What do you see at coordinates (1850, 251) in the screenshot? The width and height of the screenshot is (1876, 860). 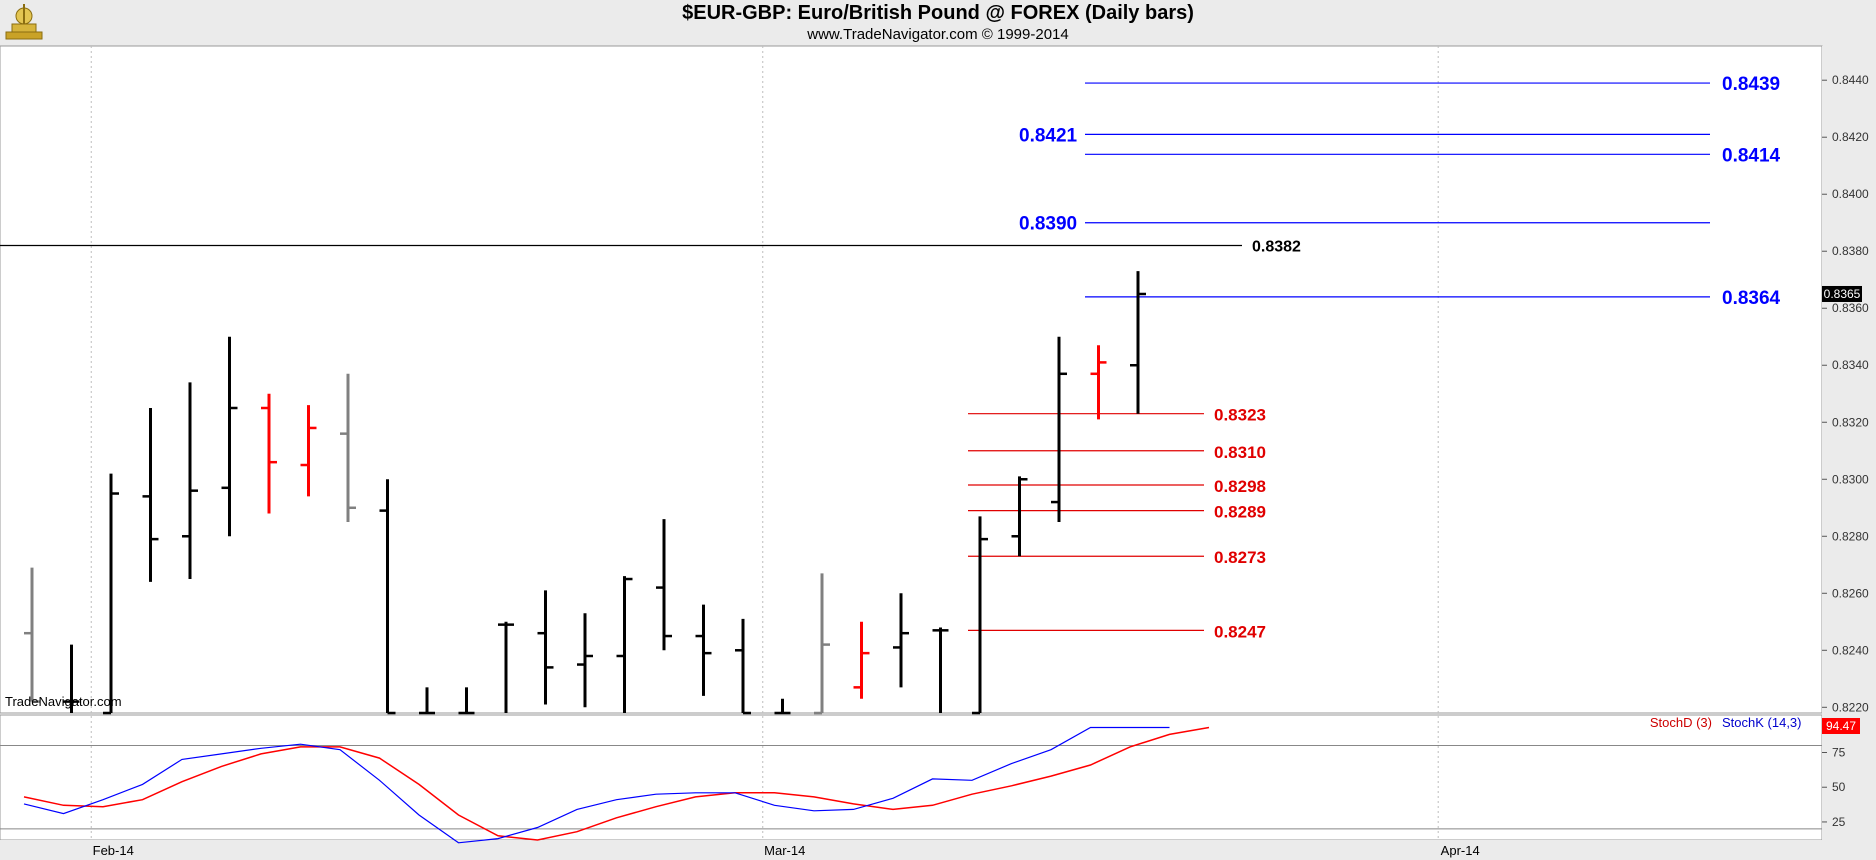 I see `price-tick-label: 0.8380` at bounding box center [1850, 251].